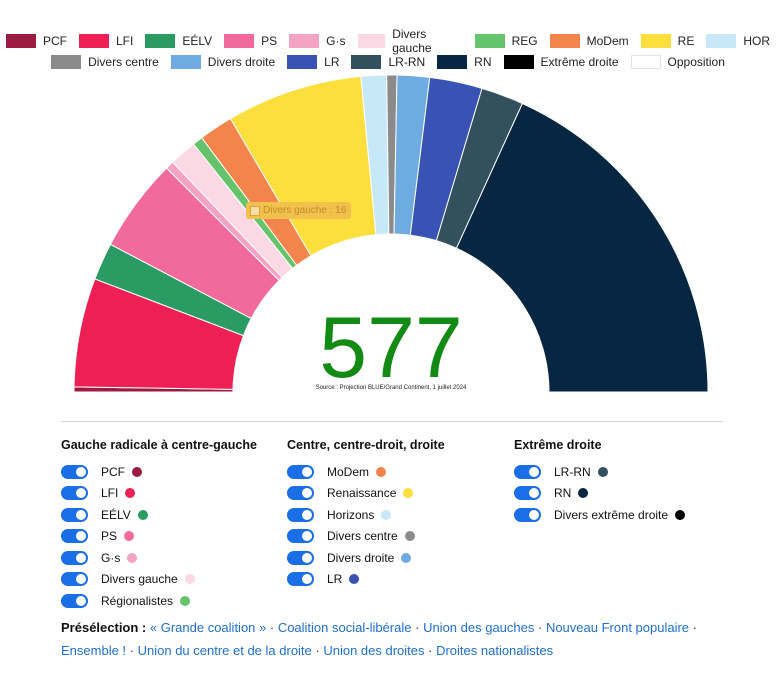  I want to click on legend-item-eelv: EÉLV, so click(178, 40).